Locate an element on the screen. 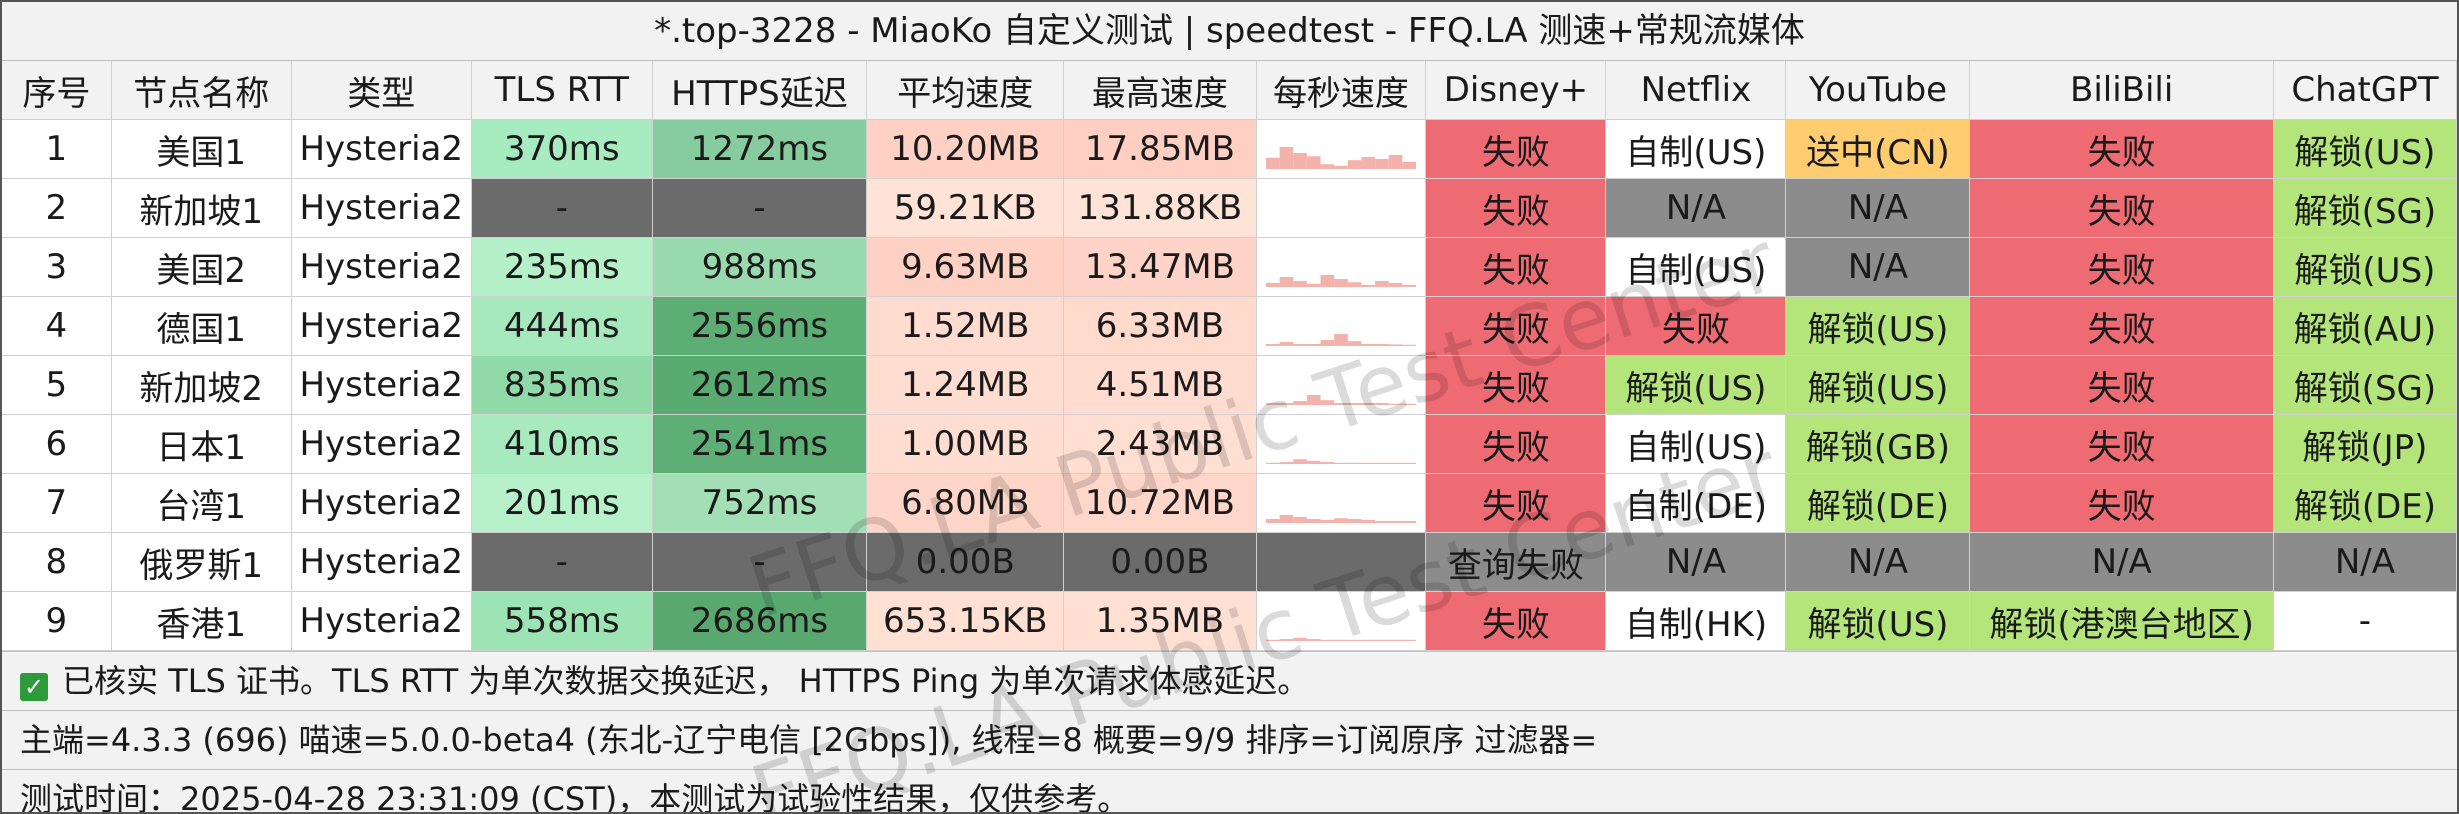  index-cell: 5 is located at coordinates (57, 385).